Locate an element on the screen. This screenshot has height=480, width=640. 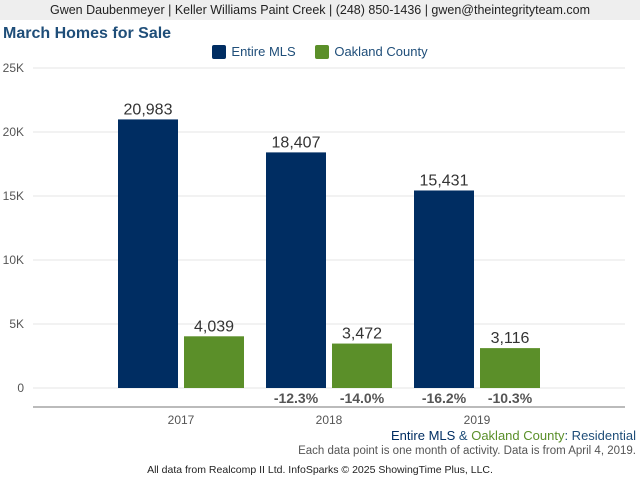
chart-legend: Entire MLS Oakland County is located at coordinates (320, 53).